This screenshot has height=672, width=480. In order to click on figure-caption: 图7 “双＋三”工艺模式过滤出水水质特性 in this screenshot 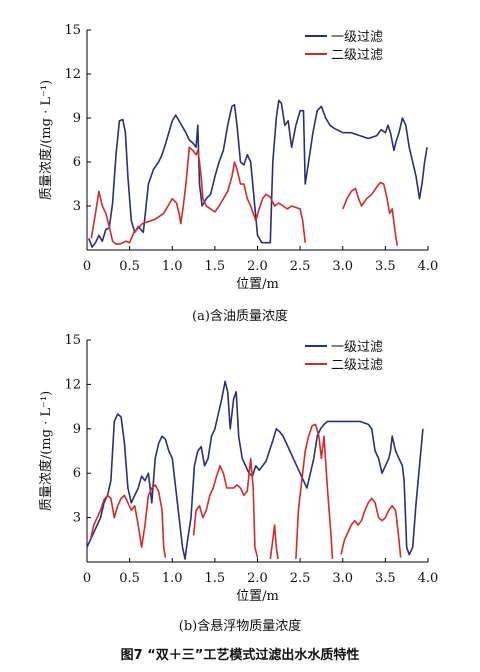, I will do `click(240, 655)`.